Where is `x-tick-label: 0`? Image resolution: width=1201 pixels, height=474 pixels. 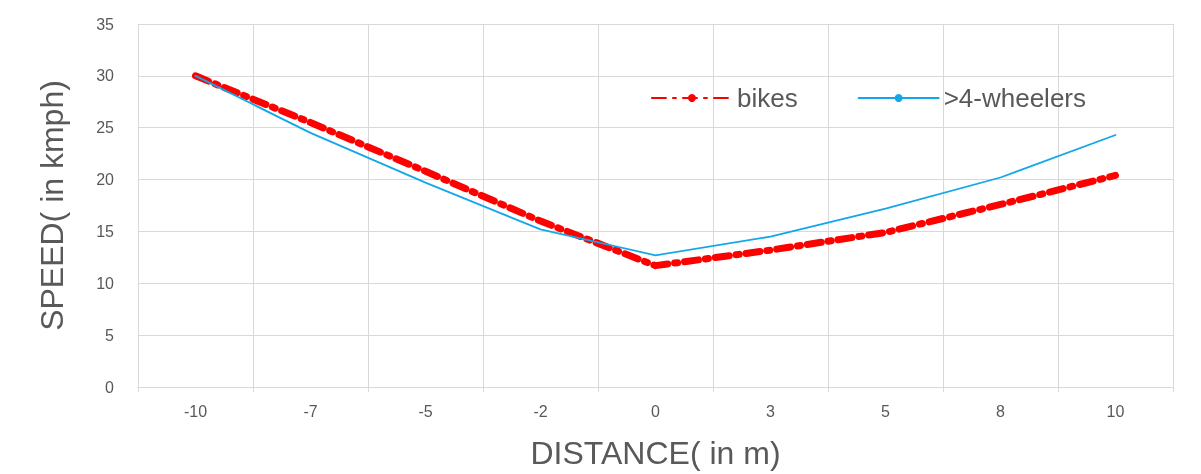
x-tick-label: 0 is located at coordinates (656, 411).